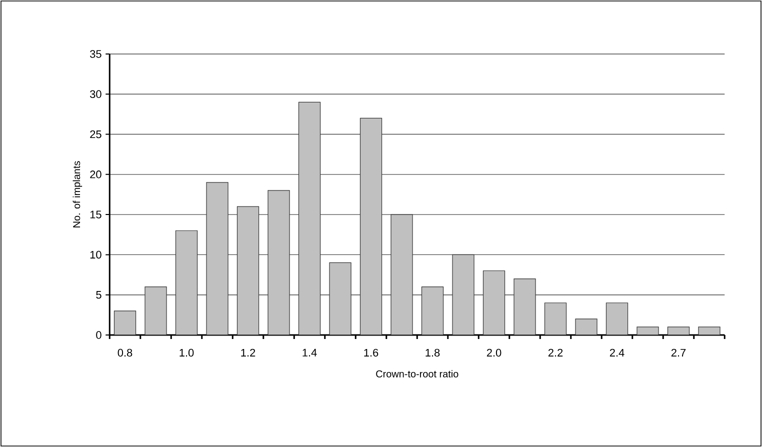 The width and height of the screenshot is (762, 447). Describe the element at coordinates (309, 352) in the screenshot. I see `x-tick-label: 1.4` at that location.